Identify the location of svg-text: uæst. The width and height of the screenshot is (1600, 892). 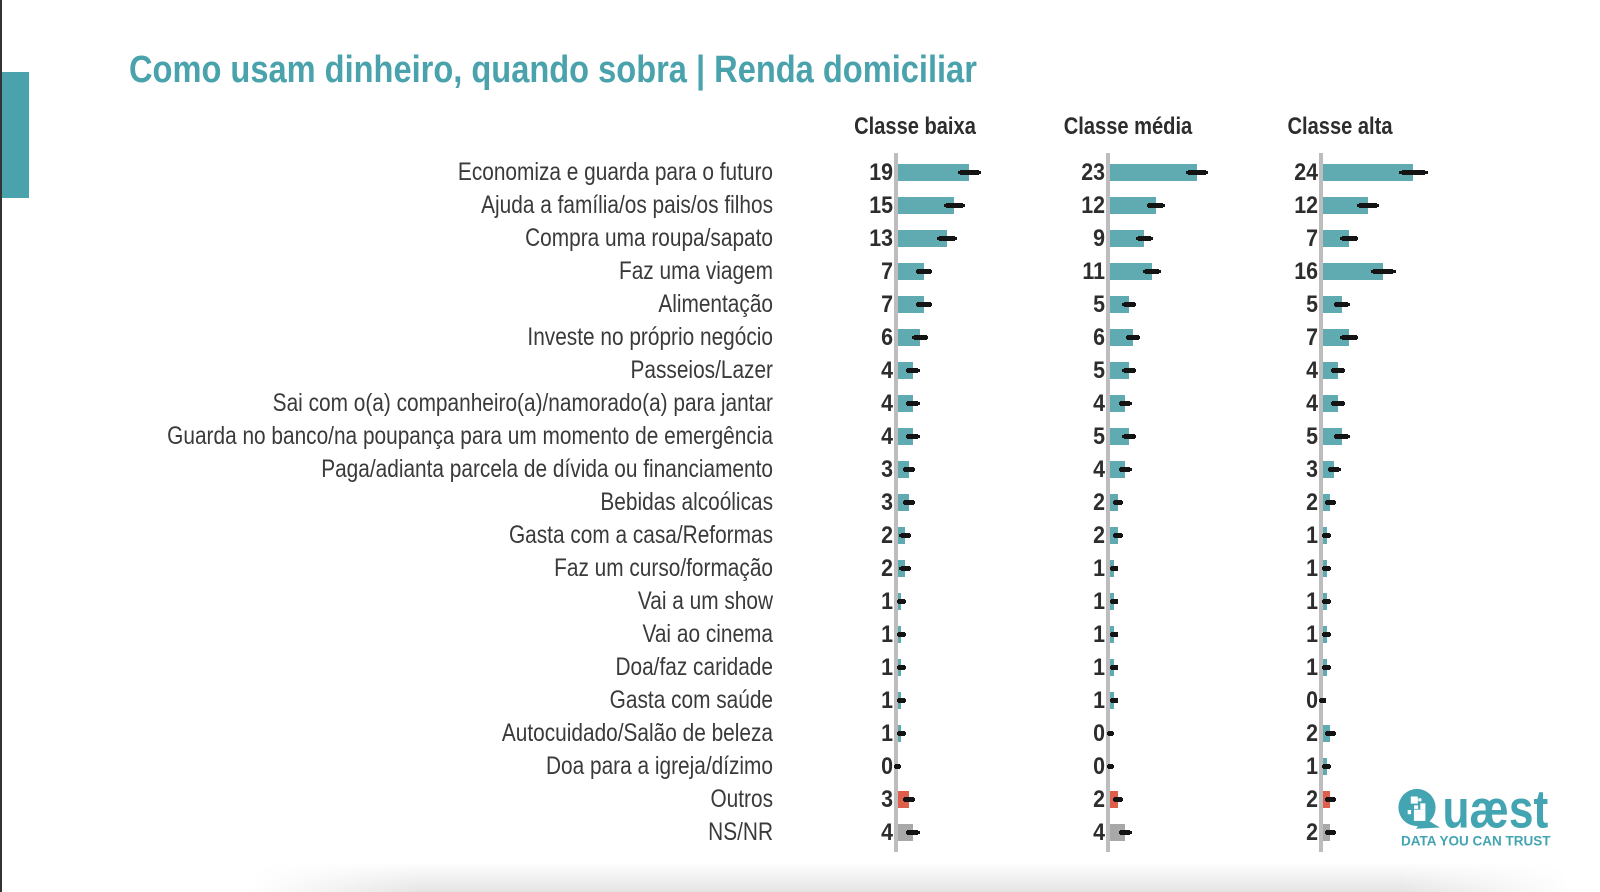
(1496, 809).